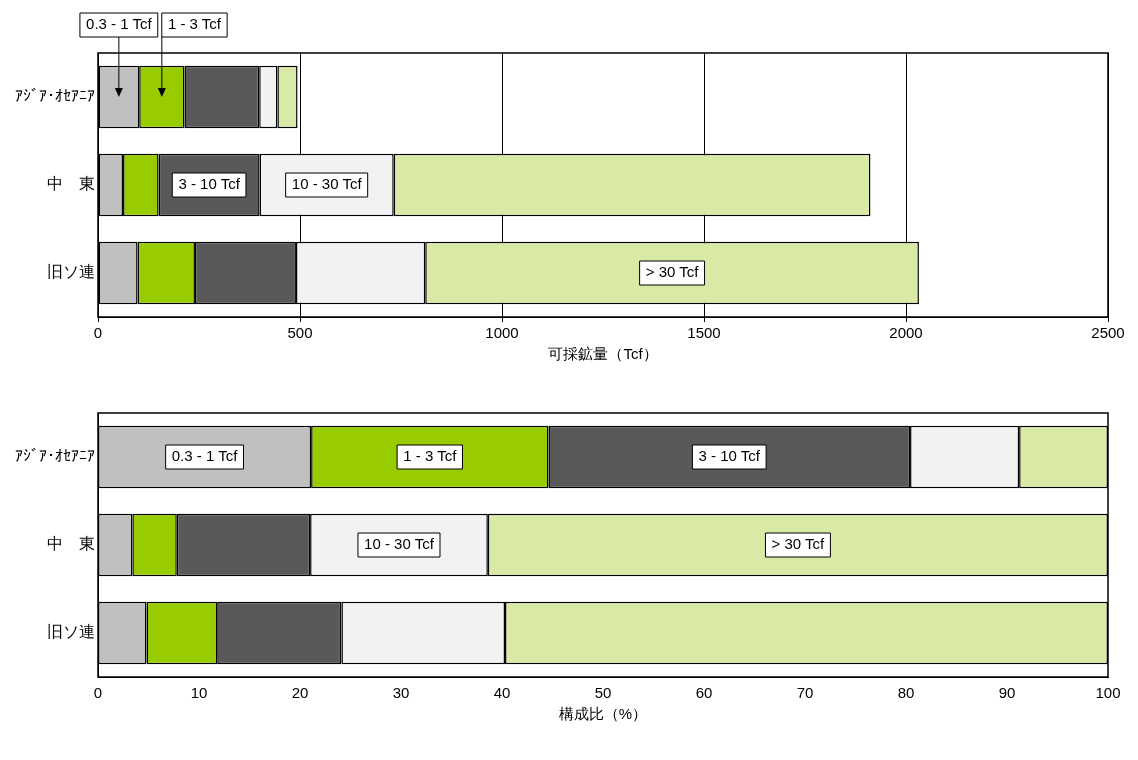 The image size is (1138, 760). Describe the element at coordinates (300, 333) in the screenshot. I see `x-tick-label: 500` at that location.